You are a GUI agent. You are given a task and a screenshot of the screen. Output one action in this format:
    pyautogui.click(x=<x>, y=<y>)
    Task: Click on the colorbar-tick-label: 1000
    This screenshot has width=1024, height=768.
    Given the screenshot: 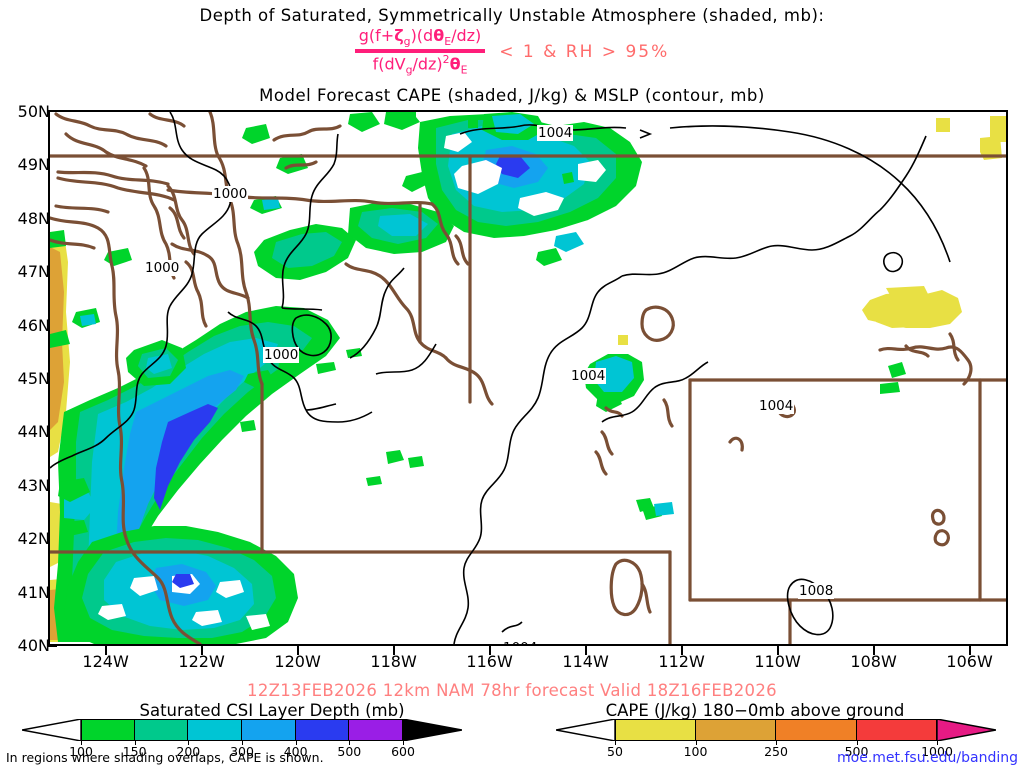 What is the action you would take?
    pyautogui.click(x=937, y=751)
    